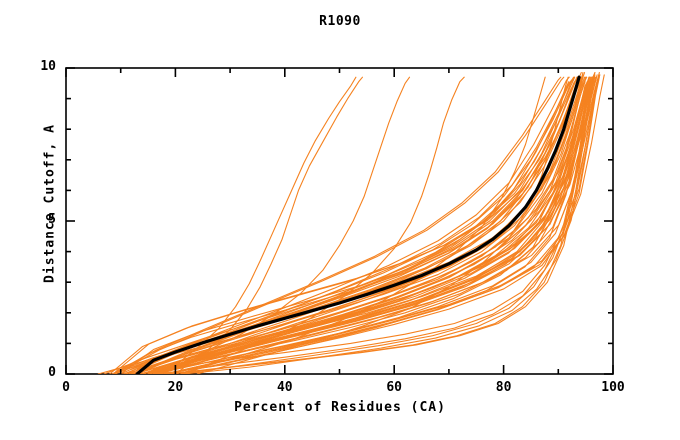 The width and height of the screenshot is (680, 440). I want to click on x-tick-label: 0, so click(66, 387).